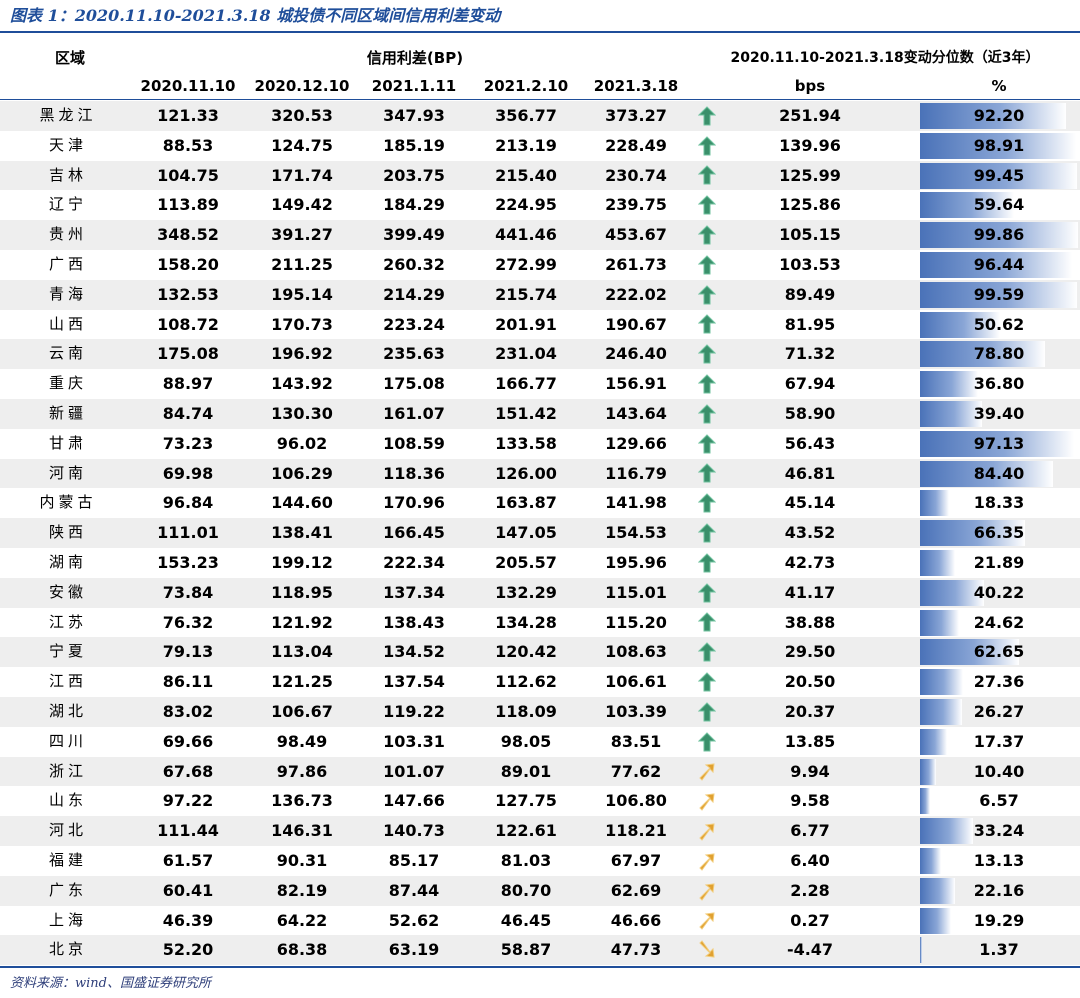  I want to click on region-name: 新疆, so click(67, 412).